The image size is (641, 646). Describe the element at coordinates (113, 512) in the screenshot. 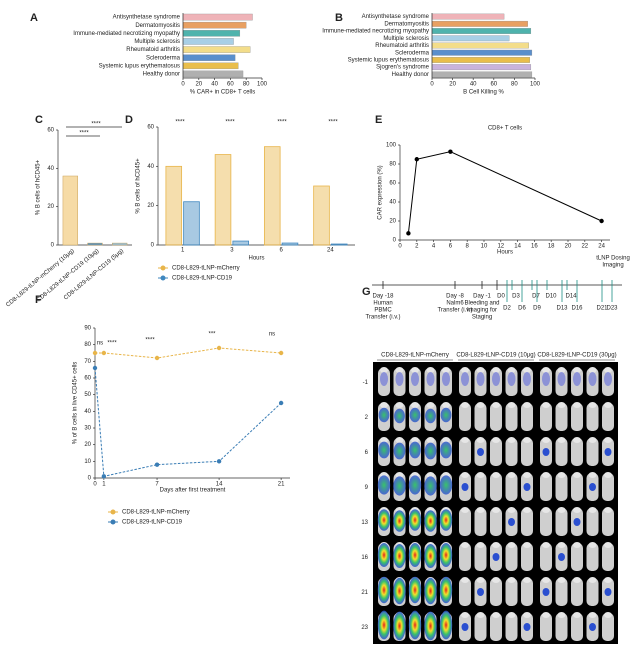

I see `legend-marker` at that location.